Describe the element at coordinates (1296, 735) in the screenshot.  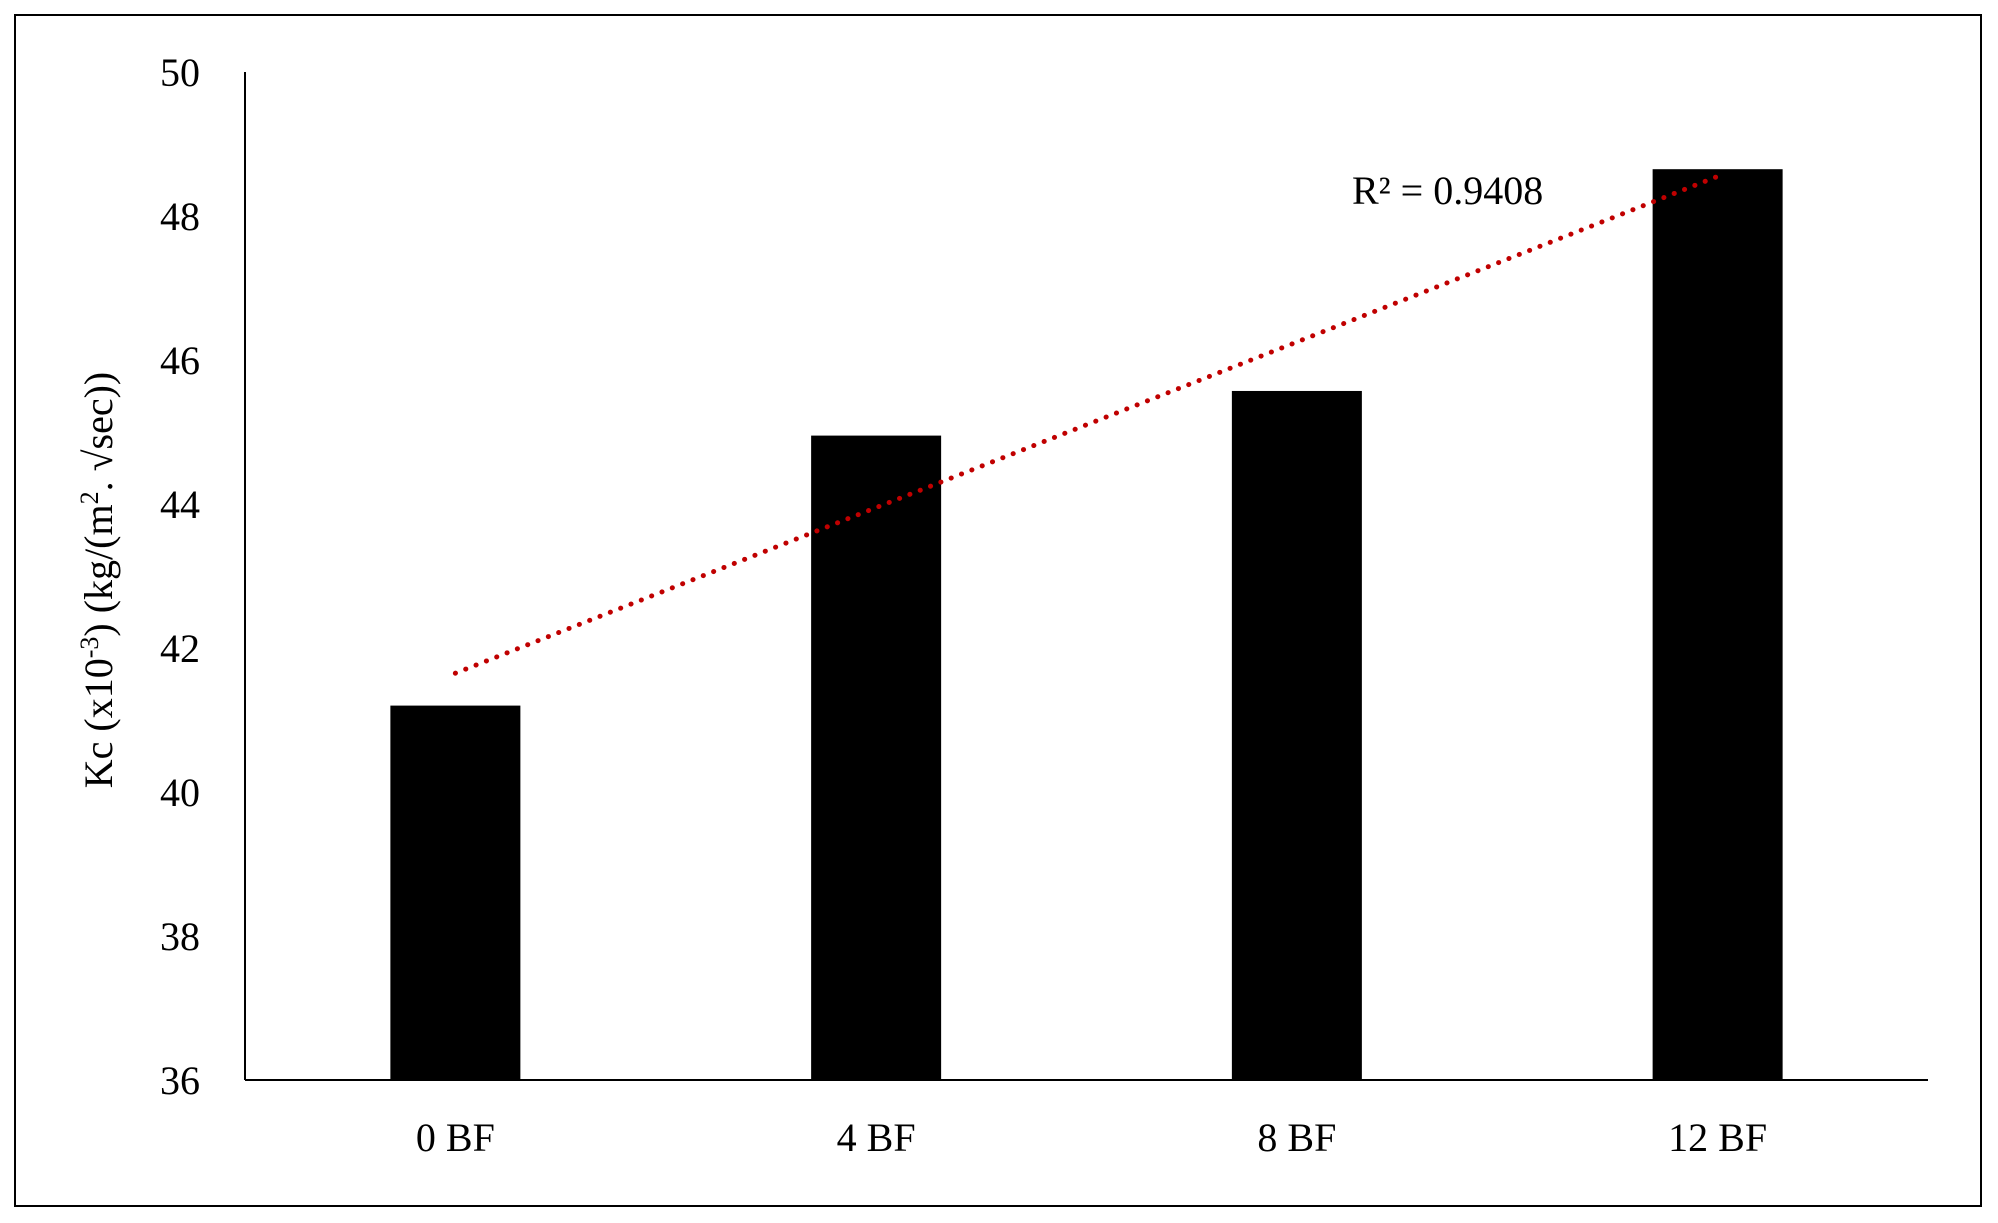
I see `bar-8-bf` at that location.